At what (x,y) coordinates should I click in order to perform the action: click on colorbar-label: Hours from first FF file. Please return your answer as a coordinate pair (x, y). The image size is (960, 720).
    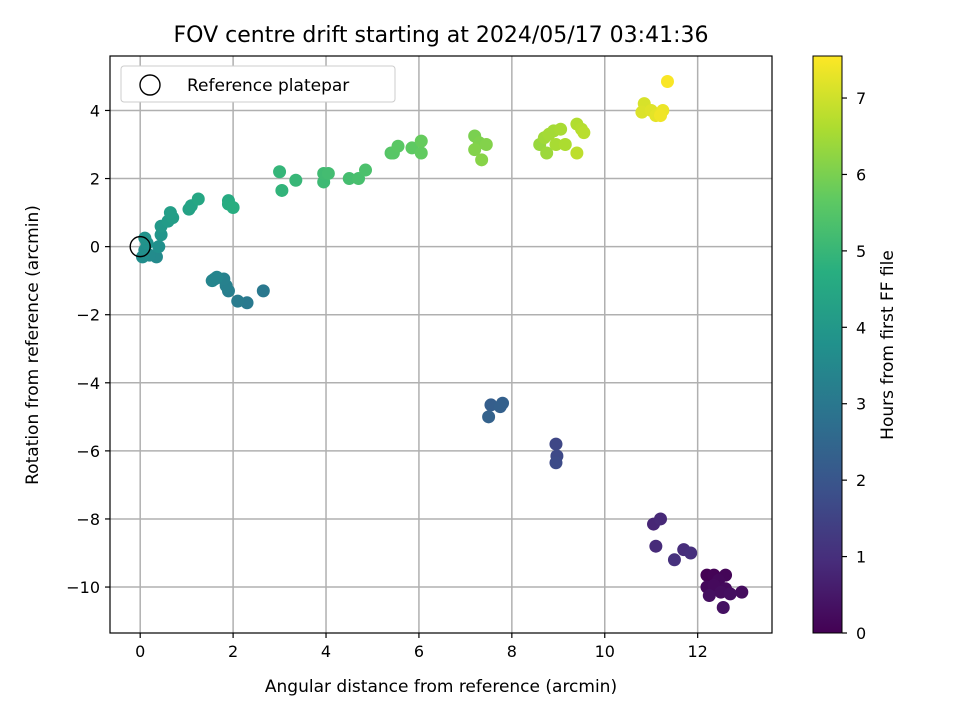
    Looking at the image, I should click on (888, 345).